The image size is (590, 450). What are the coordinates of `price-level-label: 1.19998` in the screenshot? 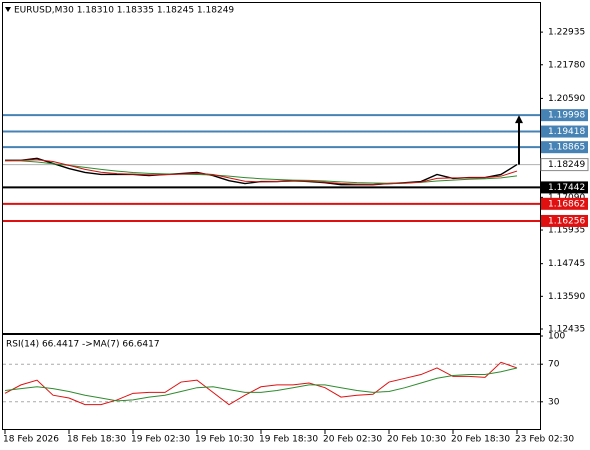 It's located at (566, 116).